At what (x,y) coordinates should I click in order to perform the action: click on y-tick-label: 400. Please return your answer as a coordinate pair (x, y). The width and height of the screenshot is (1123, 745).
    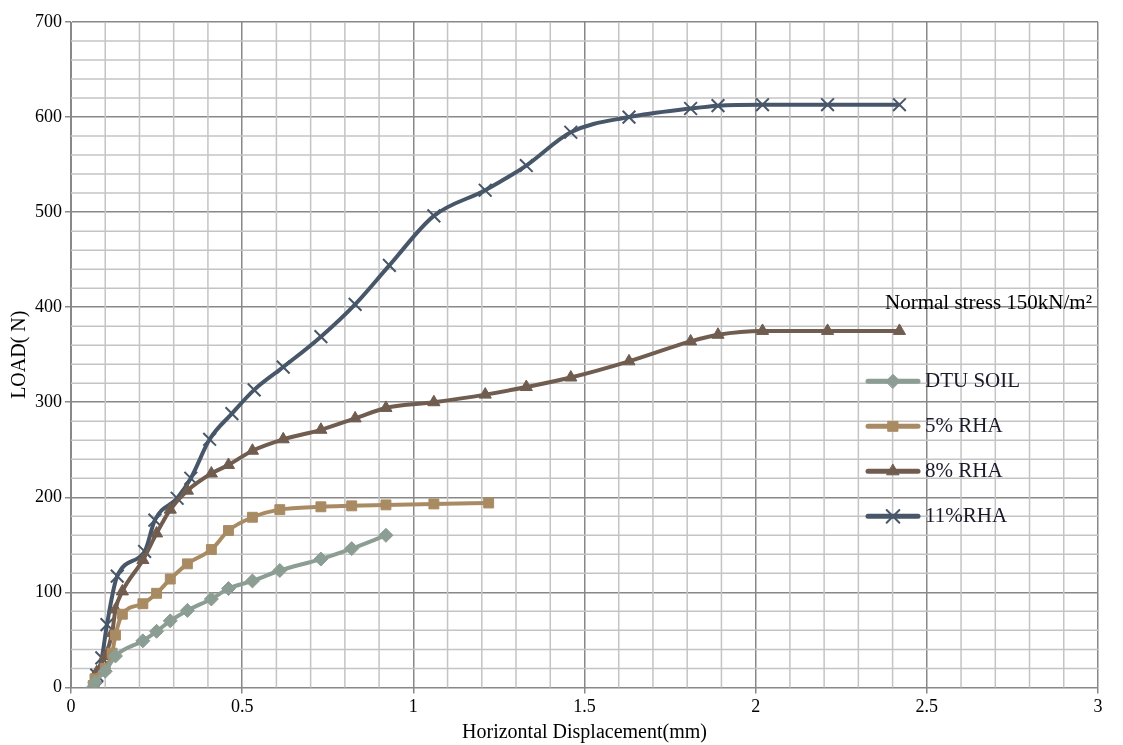
    Looking at the image, I should click on (48, 305).